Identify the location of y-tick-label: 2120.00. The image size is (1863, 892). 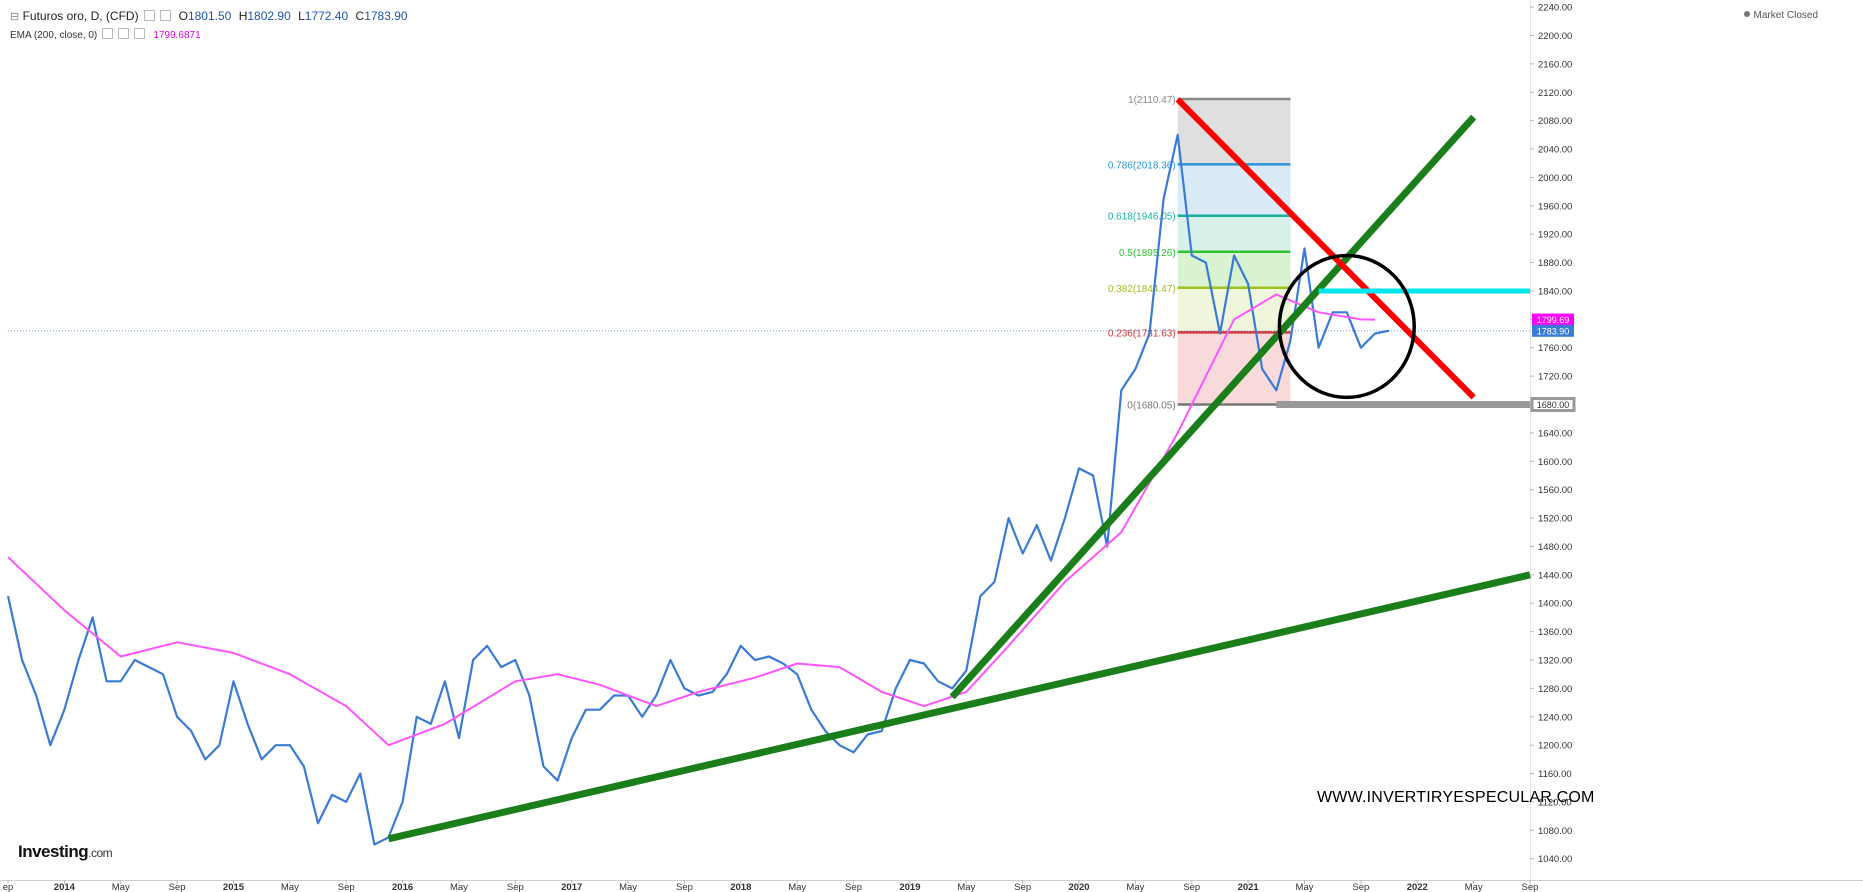
(1555, 93).